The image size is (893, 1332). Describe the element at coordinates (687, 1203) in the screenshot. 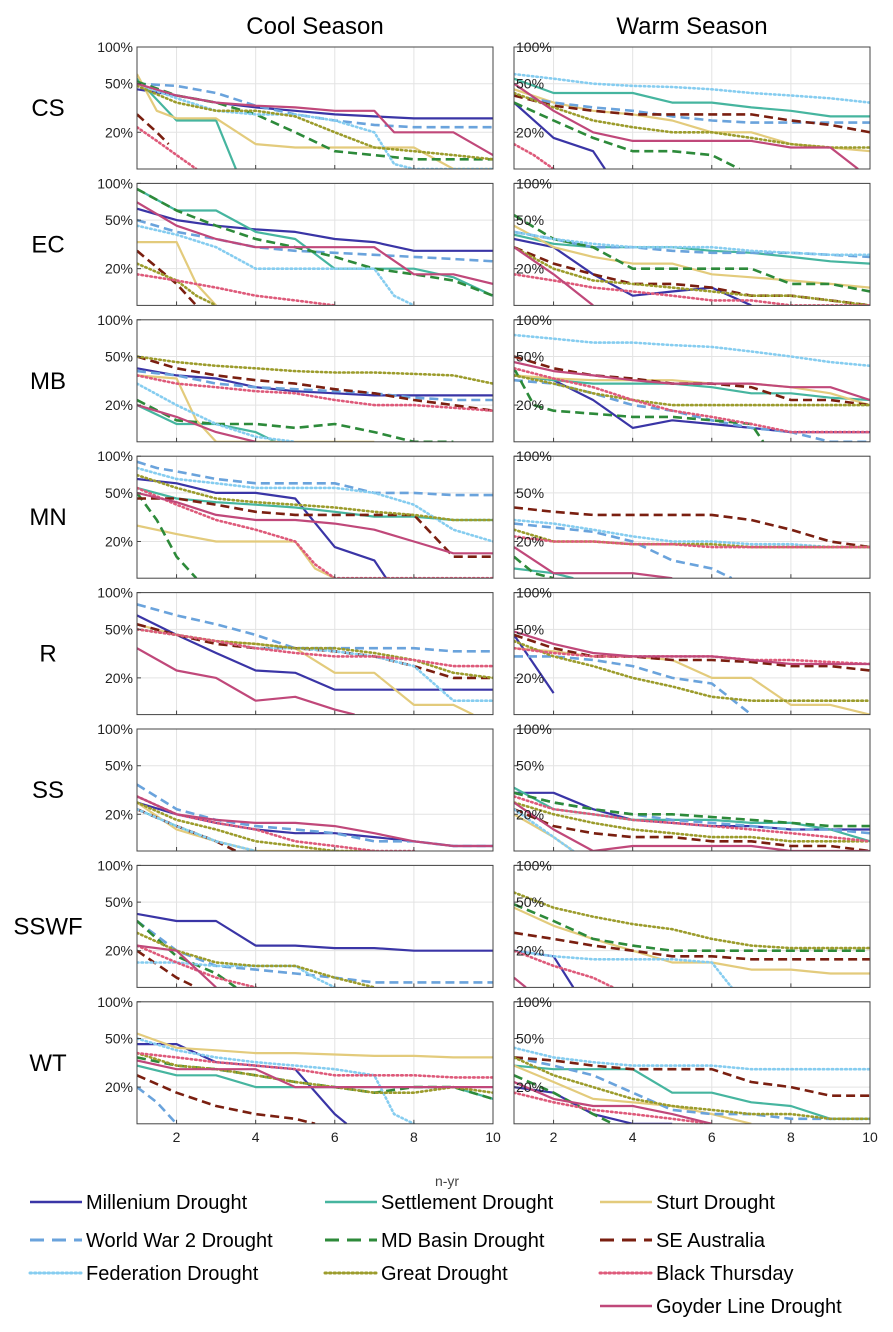

I see `legend-item-sturt-drought: Sturt Drought` at that location.